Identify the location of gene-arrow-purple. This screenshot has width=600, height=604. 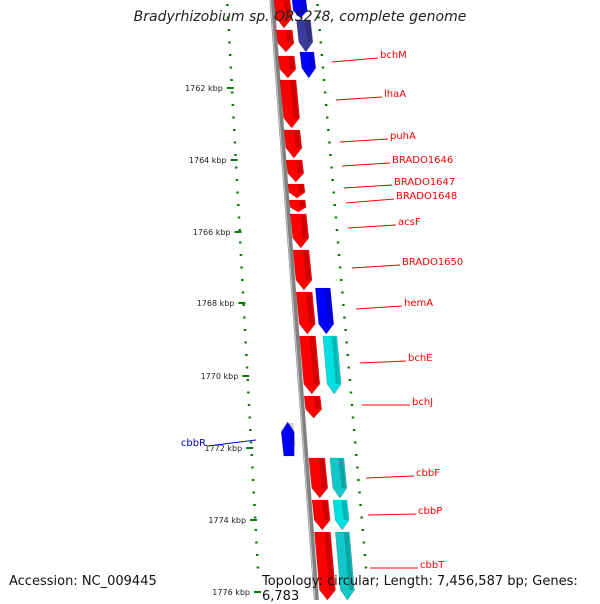
(305, 36).